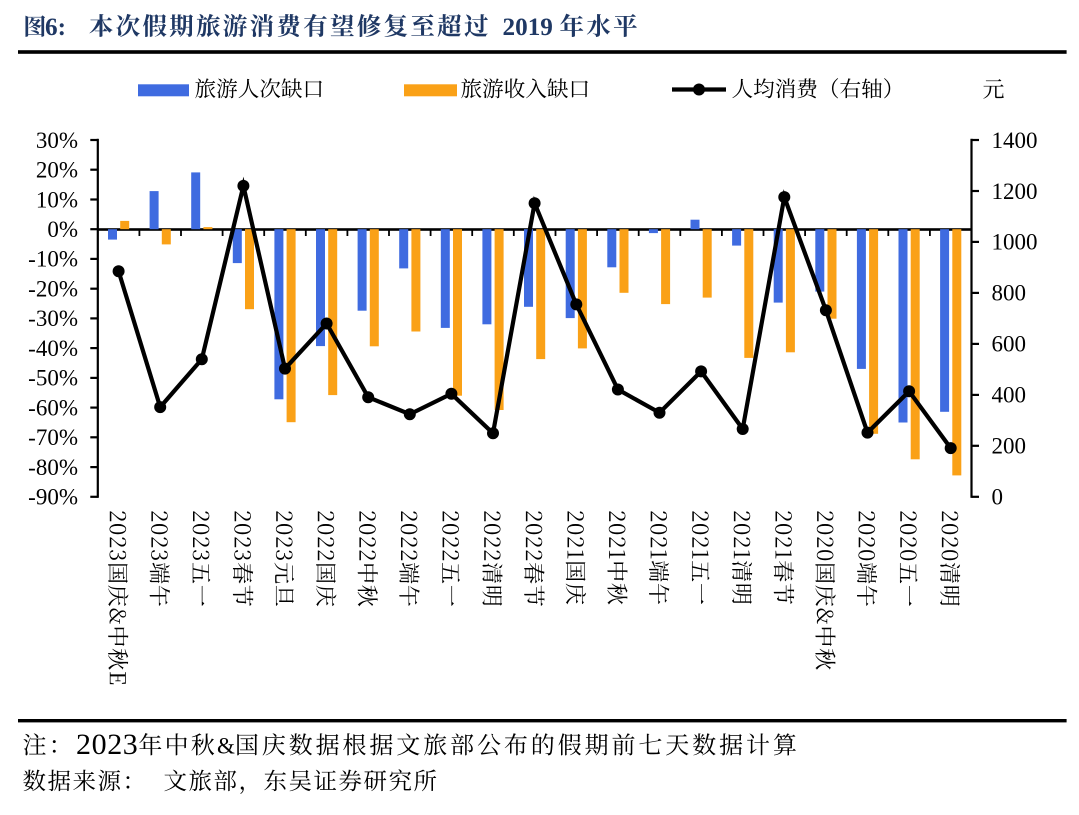 The height and width of the screenshot is (815, 1079). Describe the element at coordinates (53, 467) in the screenshot. I see `svg-text: -80%` at that location.